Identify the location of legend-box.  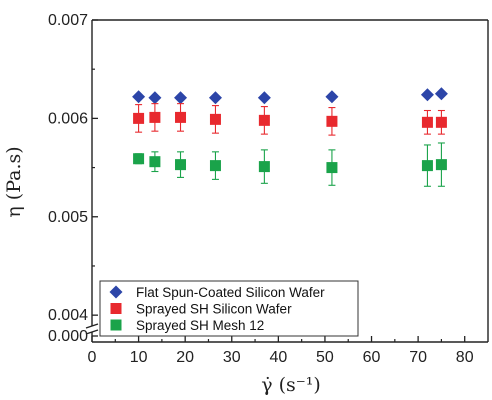
(229, 308).